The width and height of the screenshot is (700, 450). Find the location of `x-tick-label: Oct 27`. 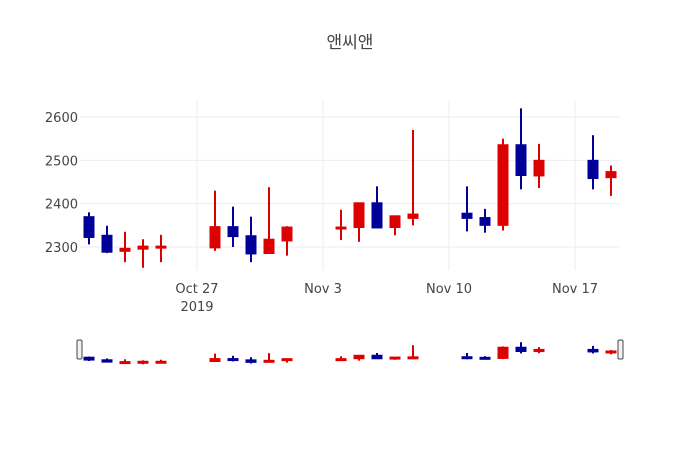

x-tick-label: Oct 27 is located at coordinates (196, 289).